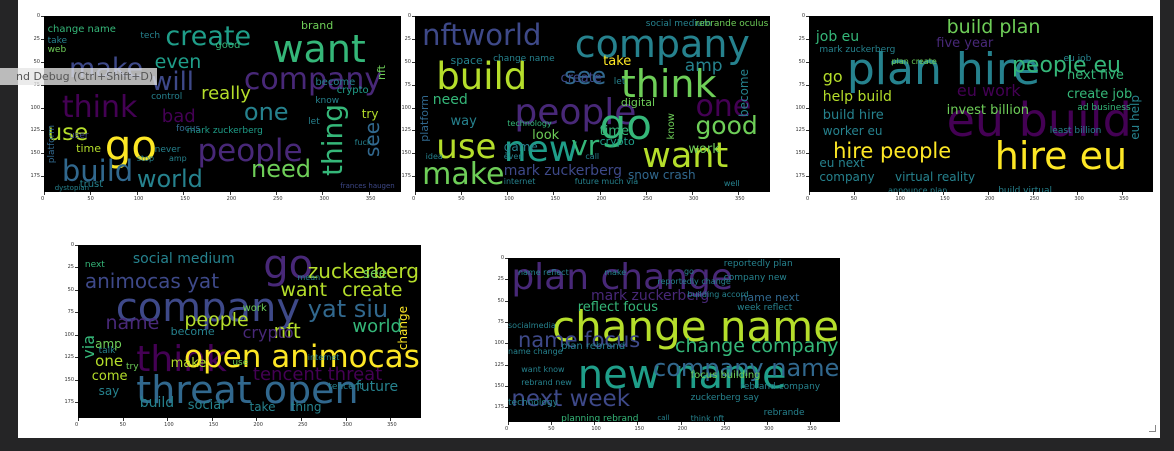 The image size is (1174, 451). What do you see at coordinates (178, 61) in the screenshot?
I see `word-even: even` at bounding box center [178, 61].